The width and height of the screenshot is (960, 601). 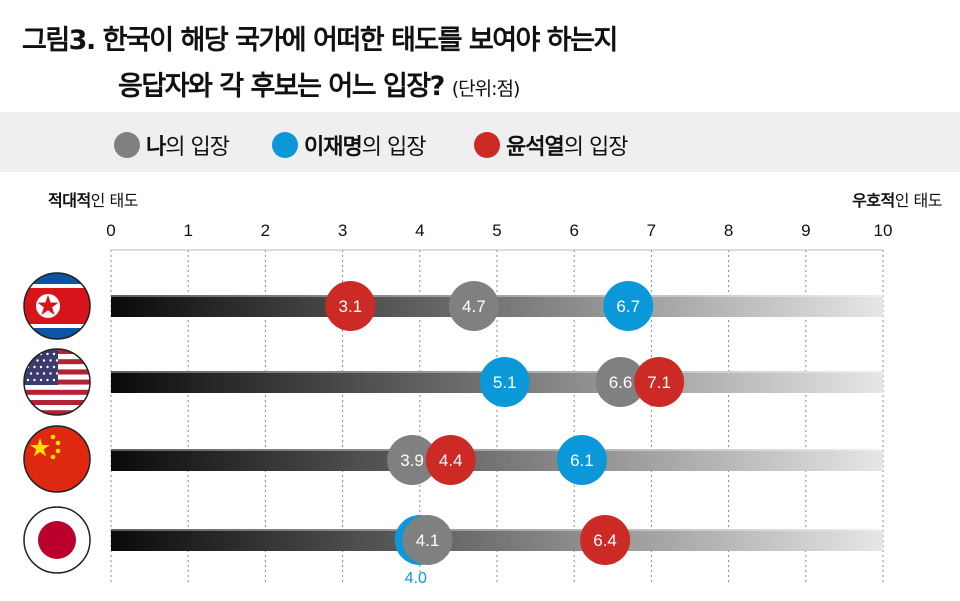 I want to click on legend-label-bold: 나, so click(x=156, y=147).